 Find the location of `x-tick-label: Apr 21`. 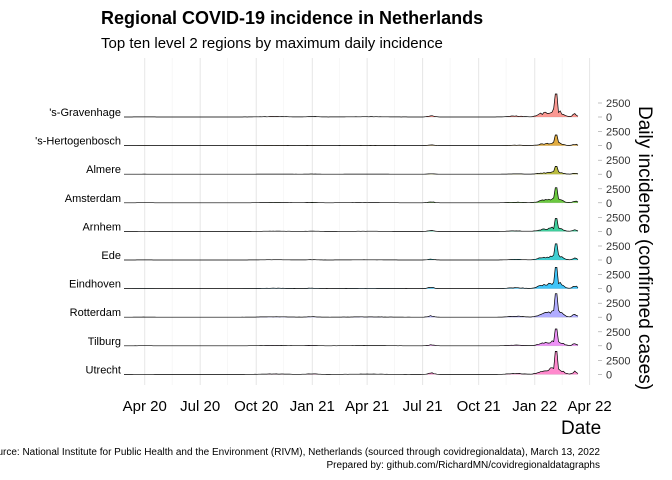

x-tick-label: Apr 21 is located at coordinates (367, 406).